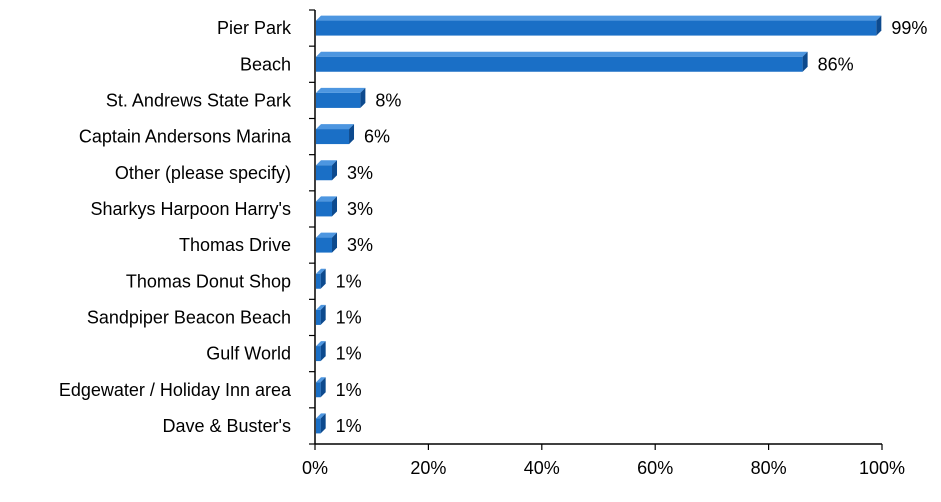  Describe the element at coordinates (199, 100) in the screenshot. I see `category-label: St. Andrews State Park` at that location.